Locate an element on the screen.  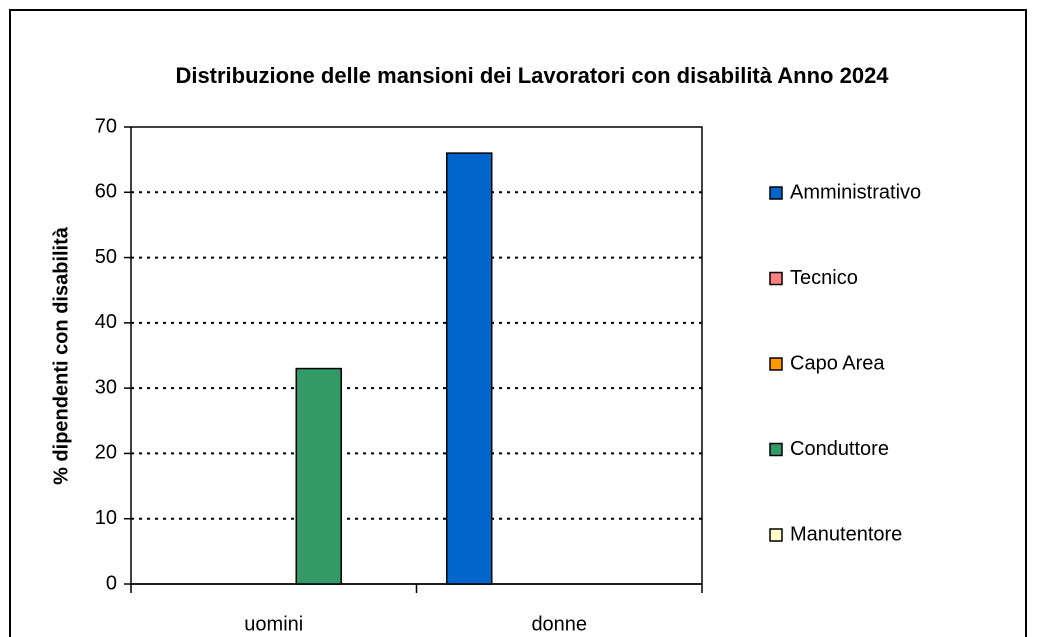
y-tick-label: 10 is located at coordinates (106, 518).